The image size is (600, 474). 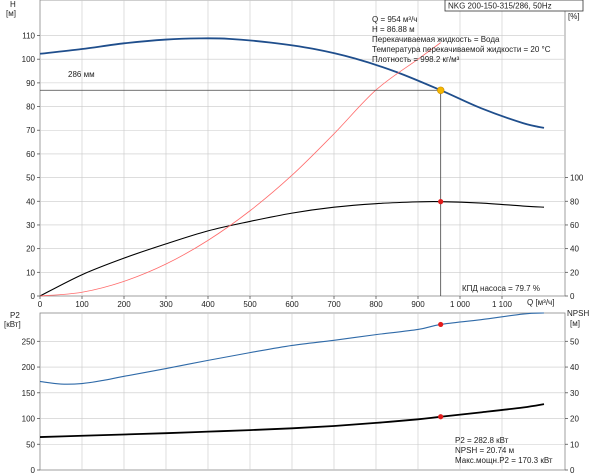 I want to click on upper-right-axis: 0 20 40 60 80 100, so click(x=574, y=237).